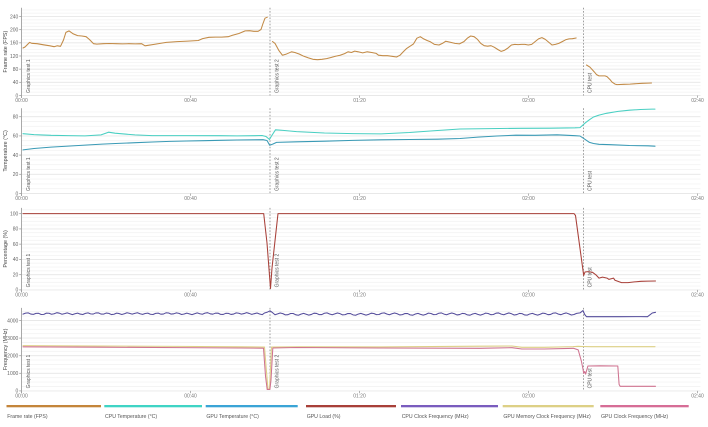 This screenshot has width=708, height=427. What do you see at coordinates (435, 417) in the screenshot?
I see `svg-text: CPU Clock Frequency (MHz)` at bounding box center [435, 417].